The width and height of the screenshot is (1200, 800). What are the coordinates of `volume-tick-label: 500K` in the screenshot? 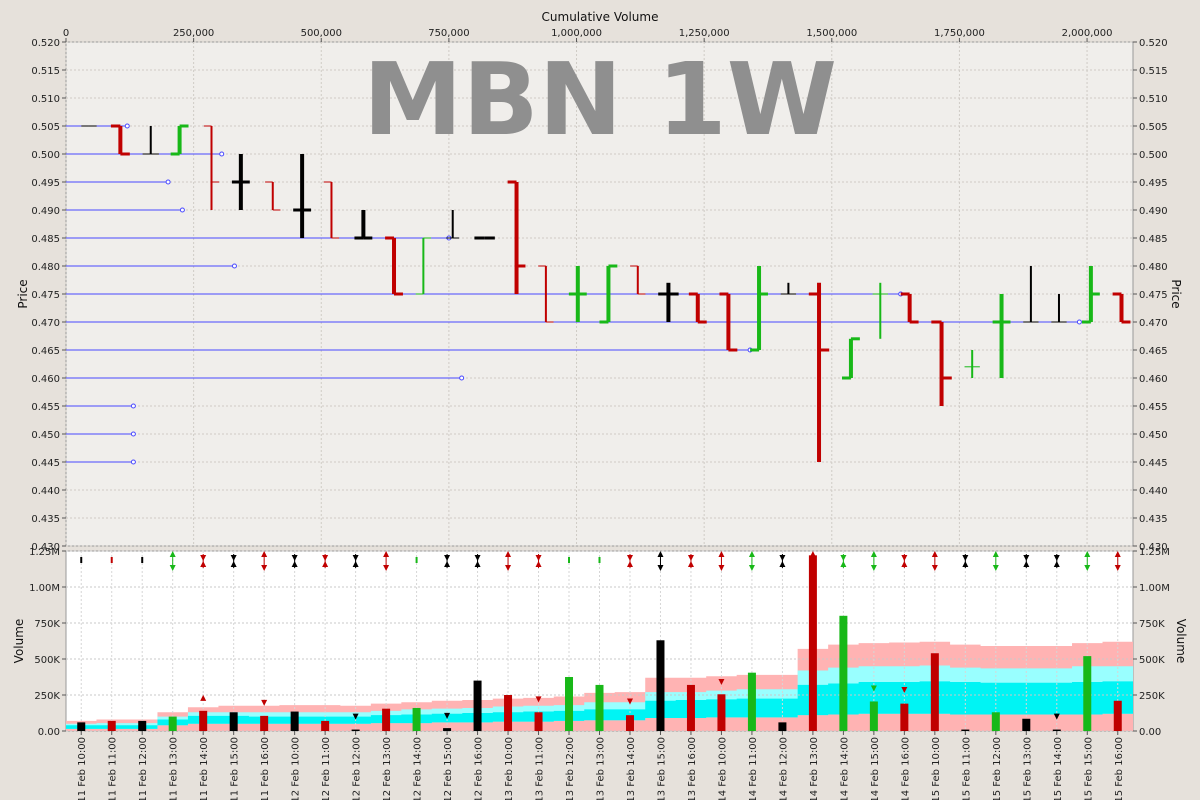 It's located at (1152, 660).